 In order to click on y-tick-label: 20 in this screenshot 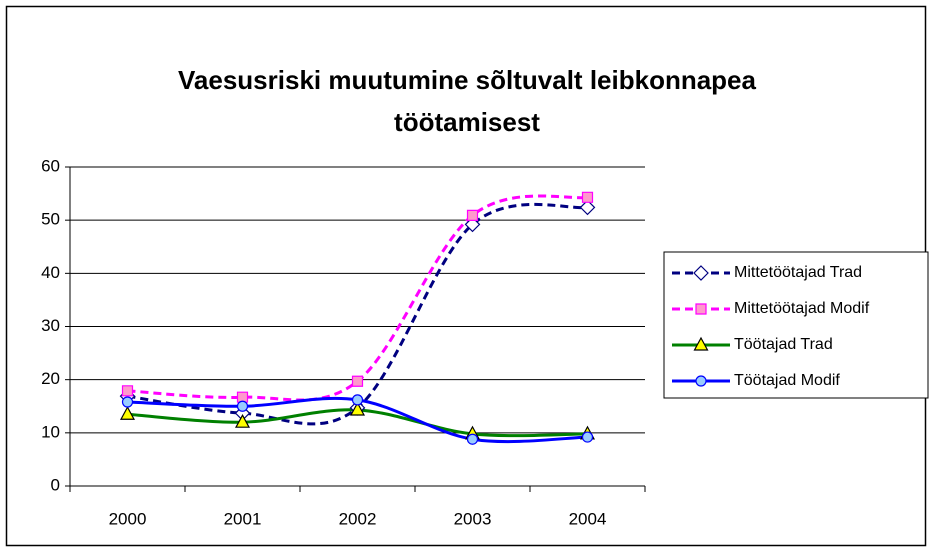, I will do `click(50, 378)`.